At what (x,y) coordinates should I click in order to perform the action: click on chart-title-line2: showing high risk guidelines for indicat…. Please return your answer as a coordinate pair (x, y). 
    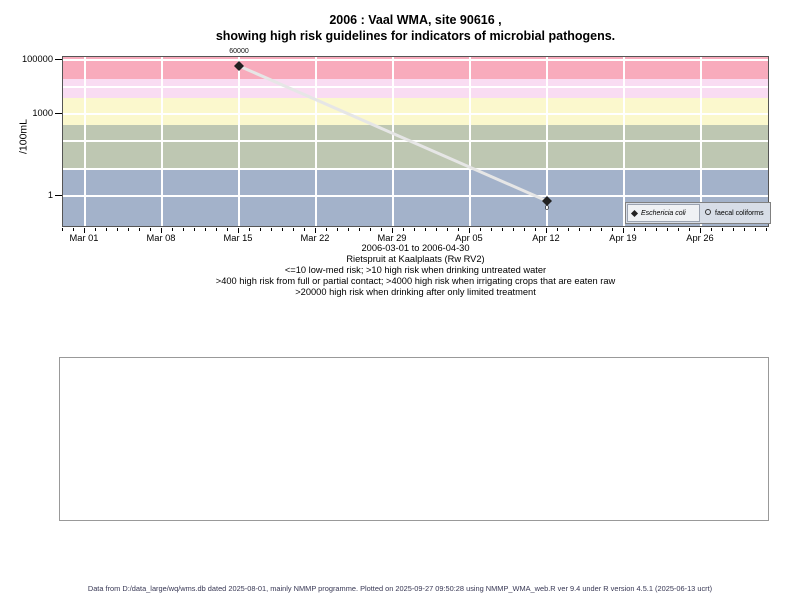
    Looking at the image, I should click on (415, 36).